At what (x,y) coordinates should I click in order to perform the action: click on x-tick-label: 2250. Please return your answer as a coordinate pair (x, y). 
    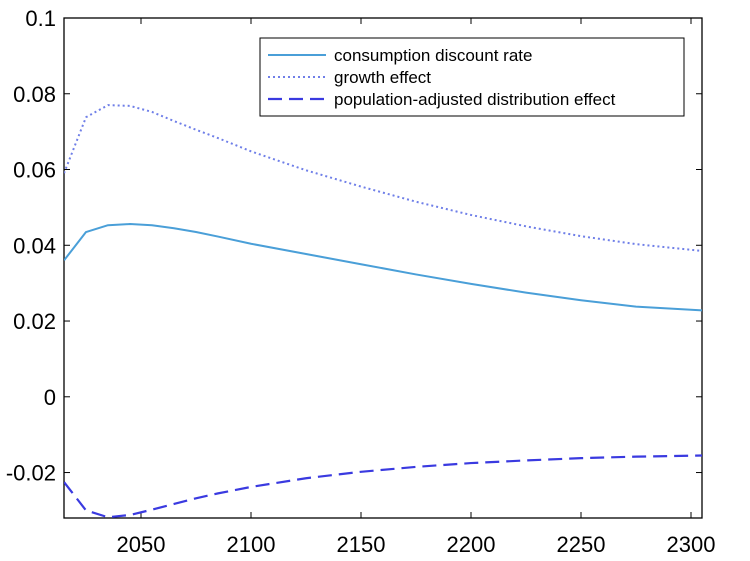
    Looking at the image, I should click on (581, 544).